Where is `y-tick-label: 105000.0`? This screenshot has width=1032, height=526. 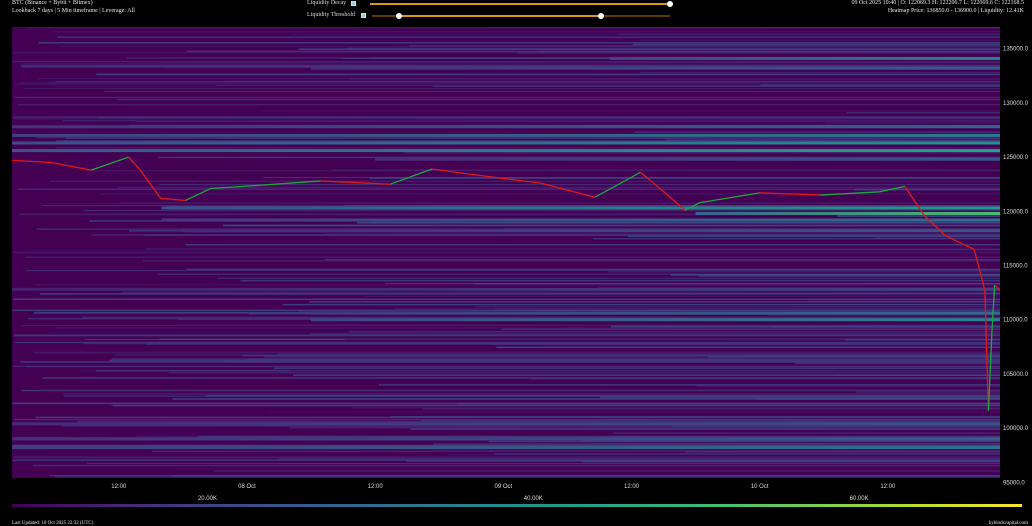 y-tick-label: 105000.0 is located at coordinates (1016, 375).